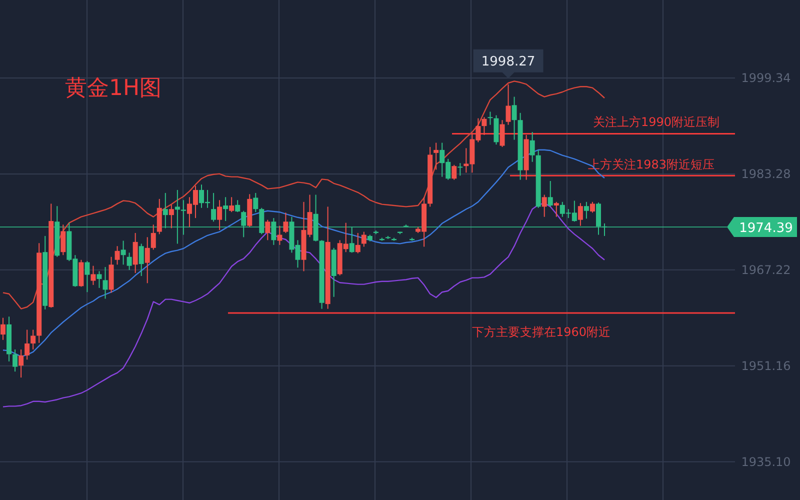 The image size is (800, 500). Describe the element at coordinates (766, 228) in the screenshot. I see `ref-line-label: 1974.39` at that location.